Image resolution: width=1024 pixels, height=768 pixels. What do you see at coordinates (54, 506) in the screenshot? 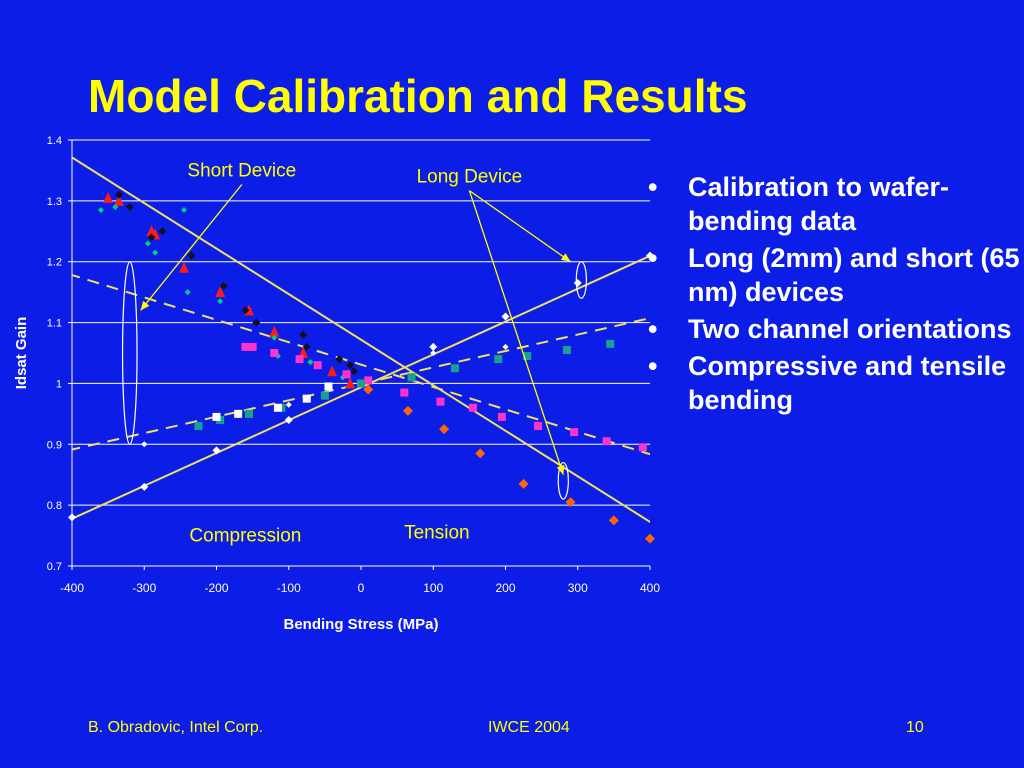
I see `y-tick-label: 0.8` at bounding box center [54, 506].